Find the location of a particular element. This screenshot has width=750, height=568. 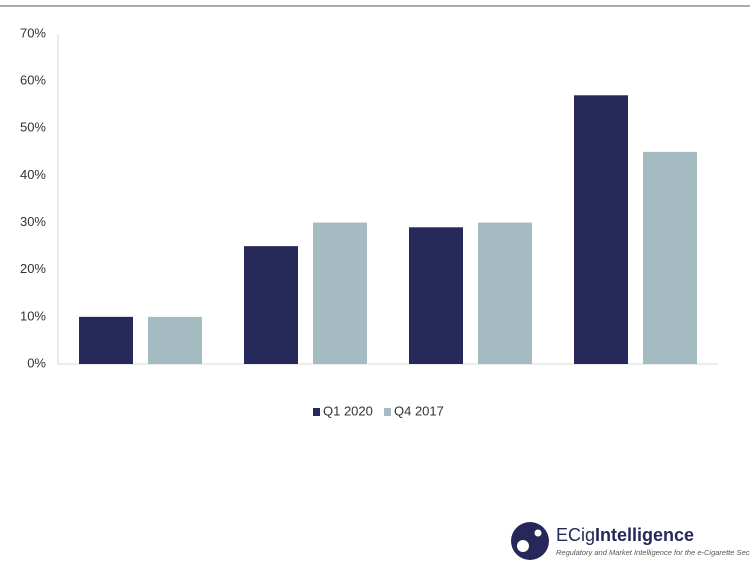

y-tick-label: 10% is located at coordinates (33, 315).